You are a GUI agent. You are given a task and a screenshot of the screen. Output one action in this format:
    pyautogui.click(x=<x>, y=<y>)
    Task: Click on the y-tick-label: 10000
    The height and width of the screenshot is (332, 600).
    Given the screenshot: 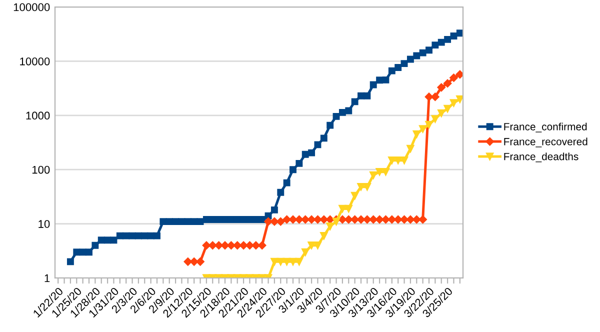 What is the action you would take?
    pyautogui.click(x=35, y=61)
    